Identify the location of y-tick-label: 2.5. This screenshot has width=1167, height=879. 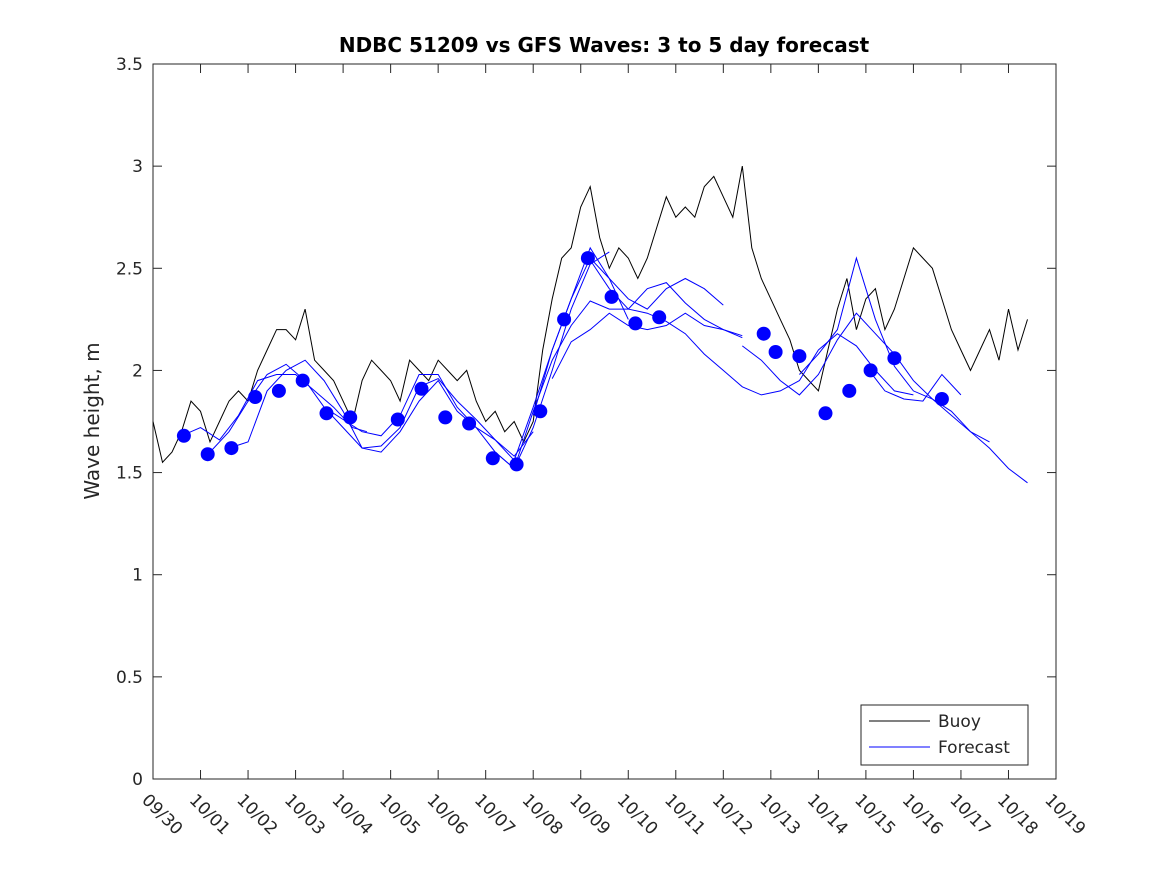
(129, 269).